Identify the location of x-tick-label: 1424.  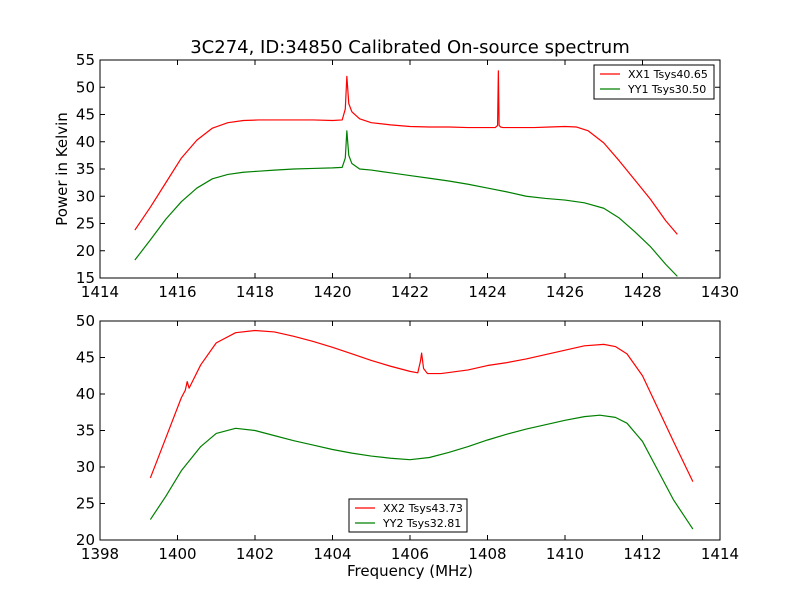
(487, 292).